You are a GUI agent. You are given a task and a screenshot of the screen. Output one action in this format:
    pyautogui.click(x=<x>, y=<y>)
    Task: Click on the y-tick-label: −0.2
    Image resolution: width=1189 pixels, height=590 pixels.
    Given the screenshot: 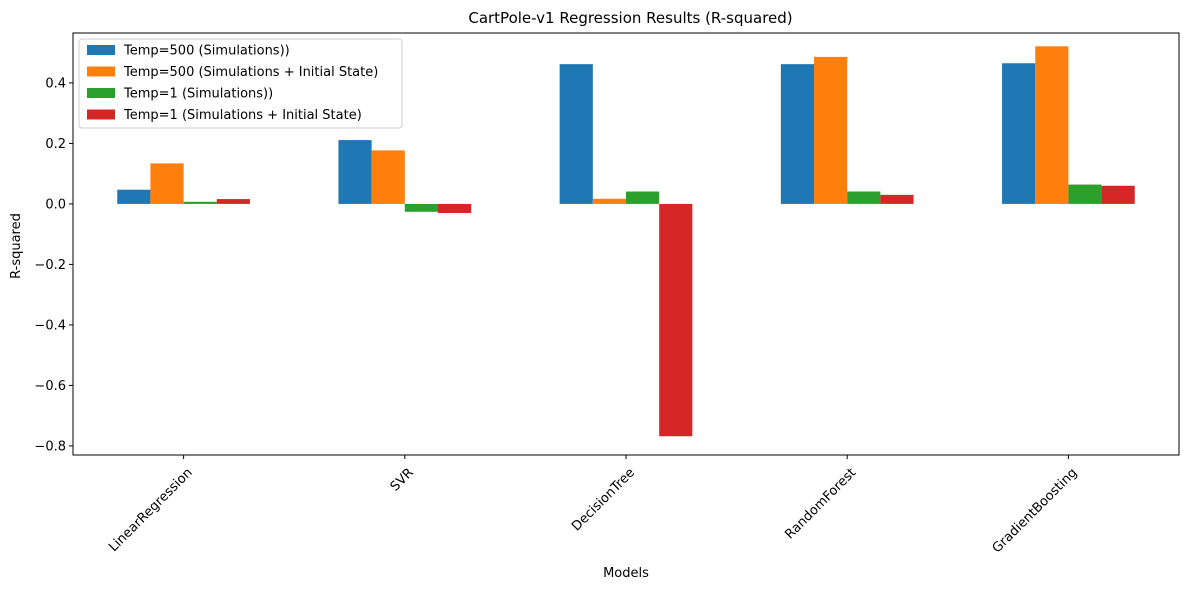 What is the action you would take?
    pyautogui.click(x=50, y=265)
    